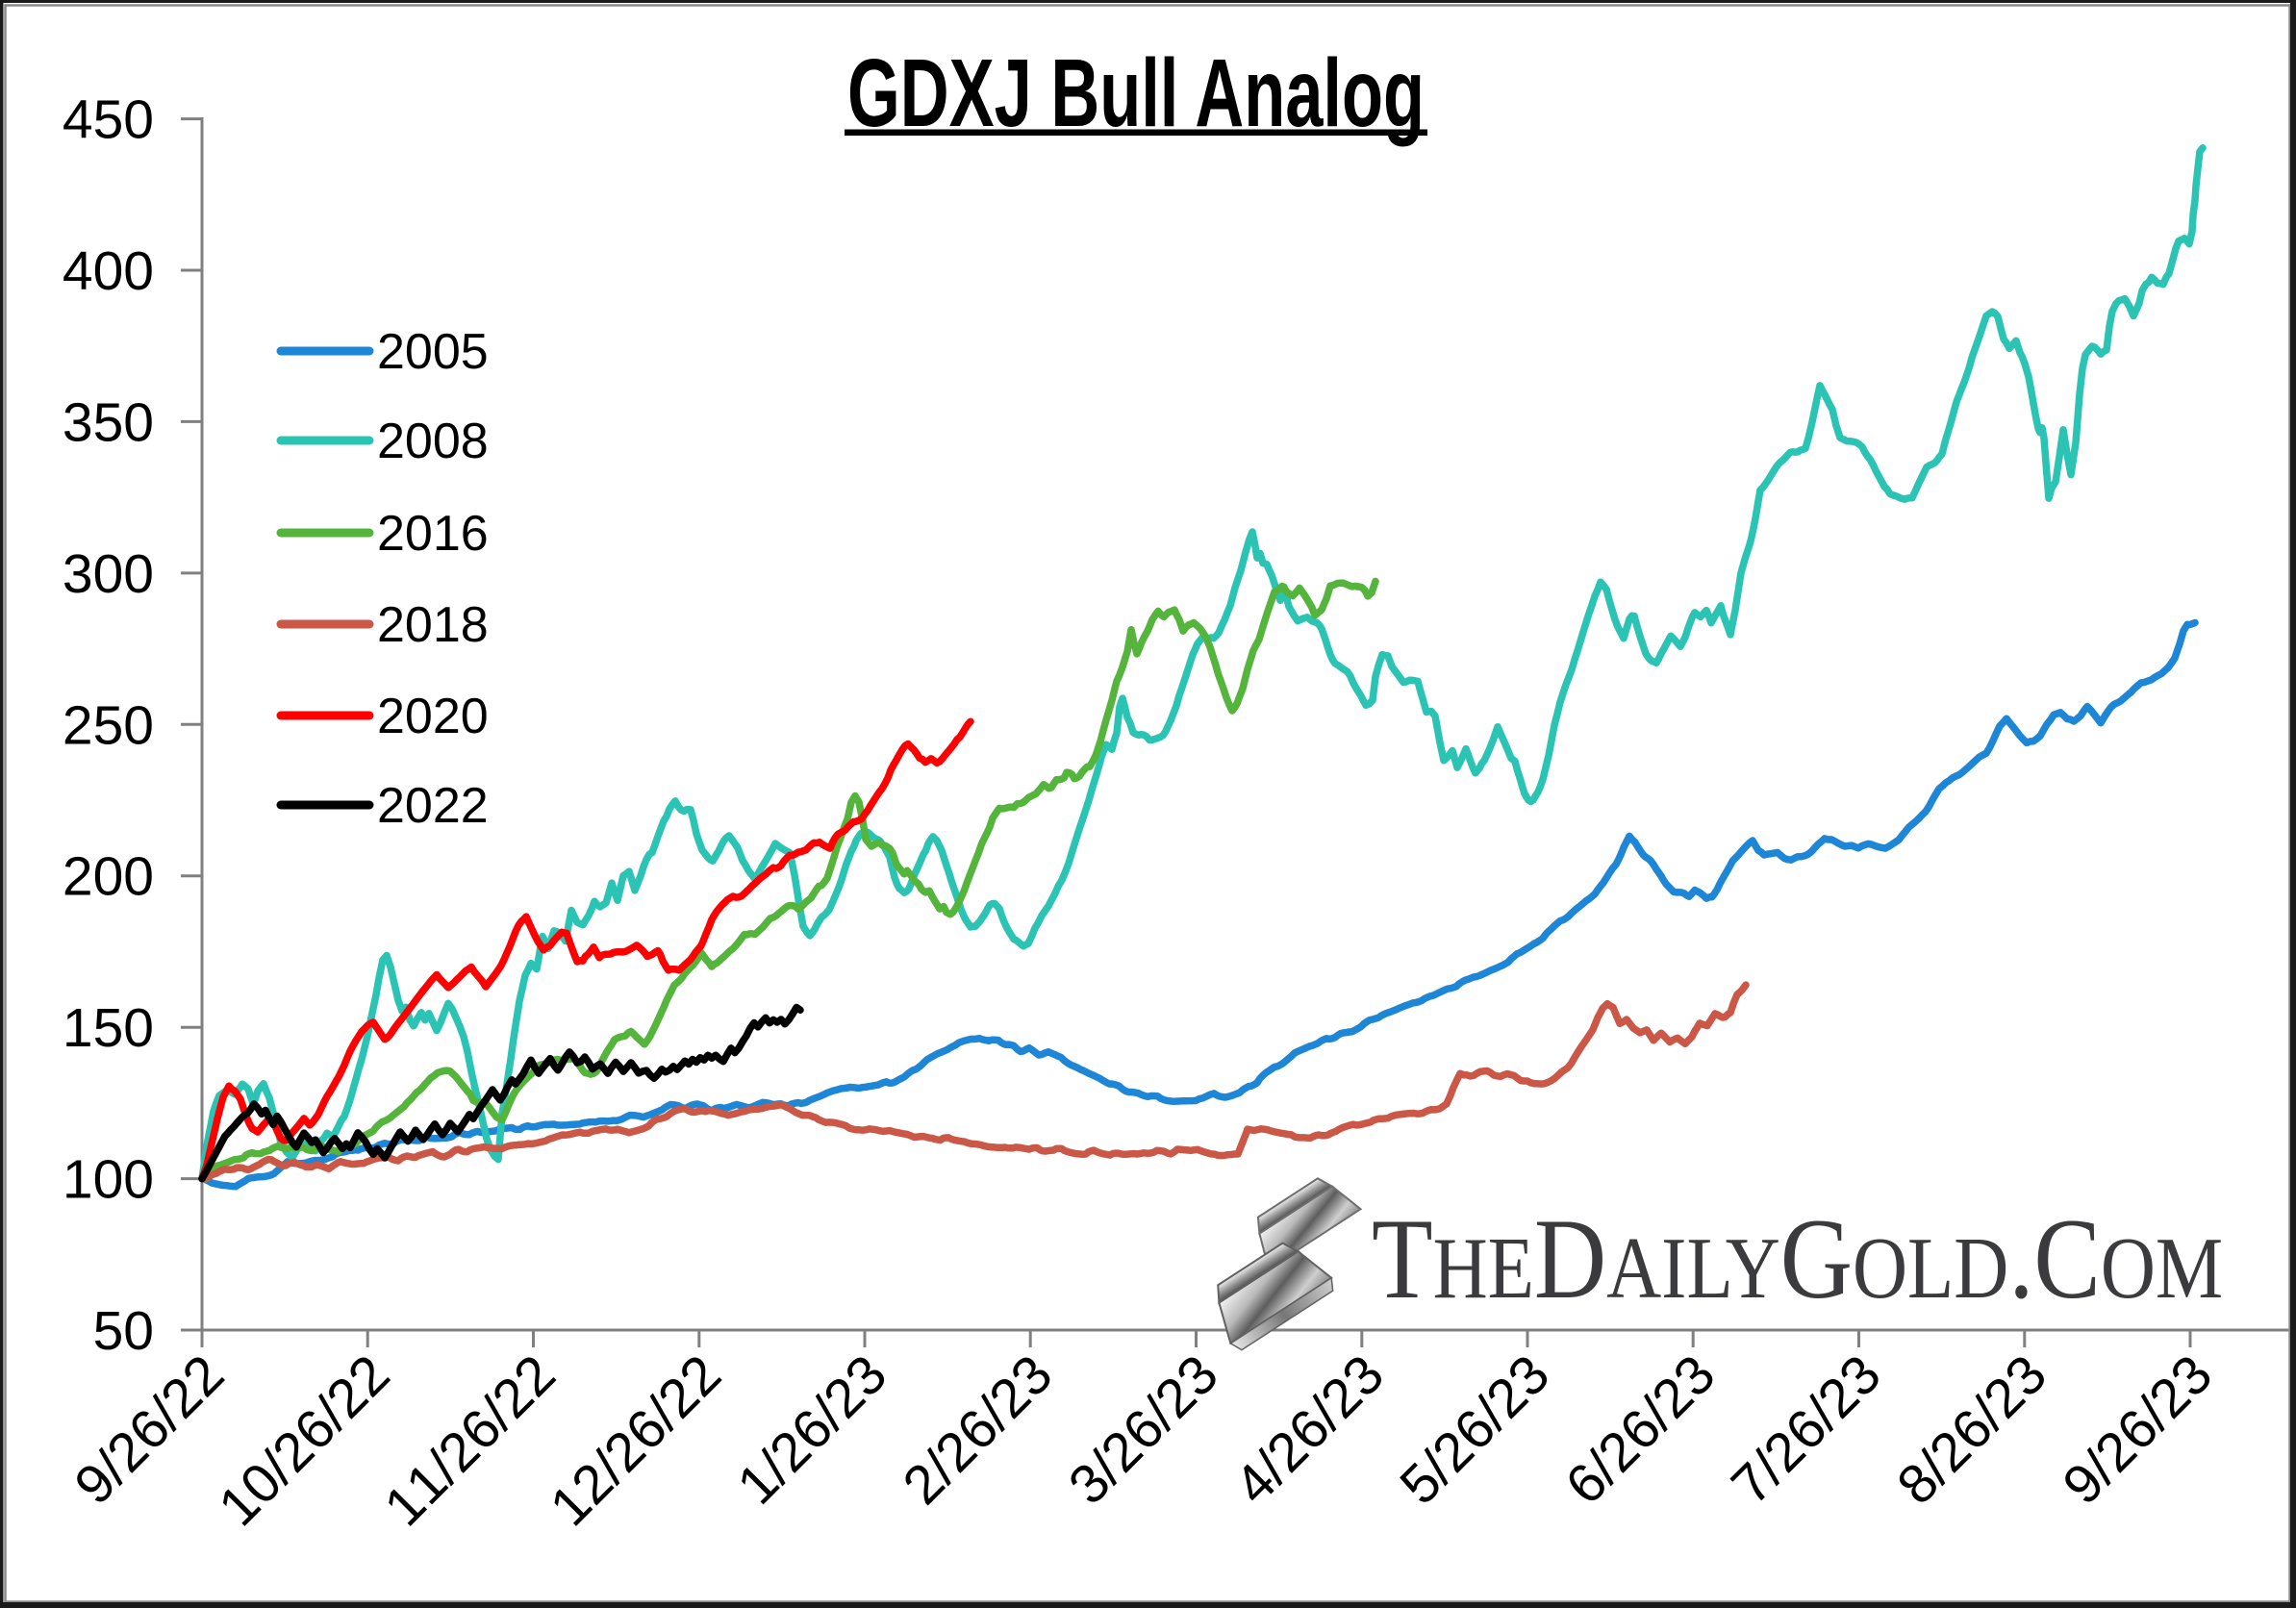 This screenshot has width=2296, height=1608. What do you see at coordinates (108, 574) in the screenshot?
I see `svg-text: 300` at bounding box center [108, 574].